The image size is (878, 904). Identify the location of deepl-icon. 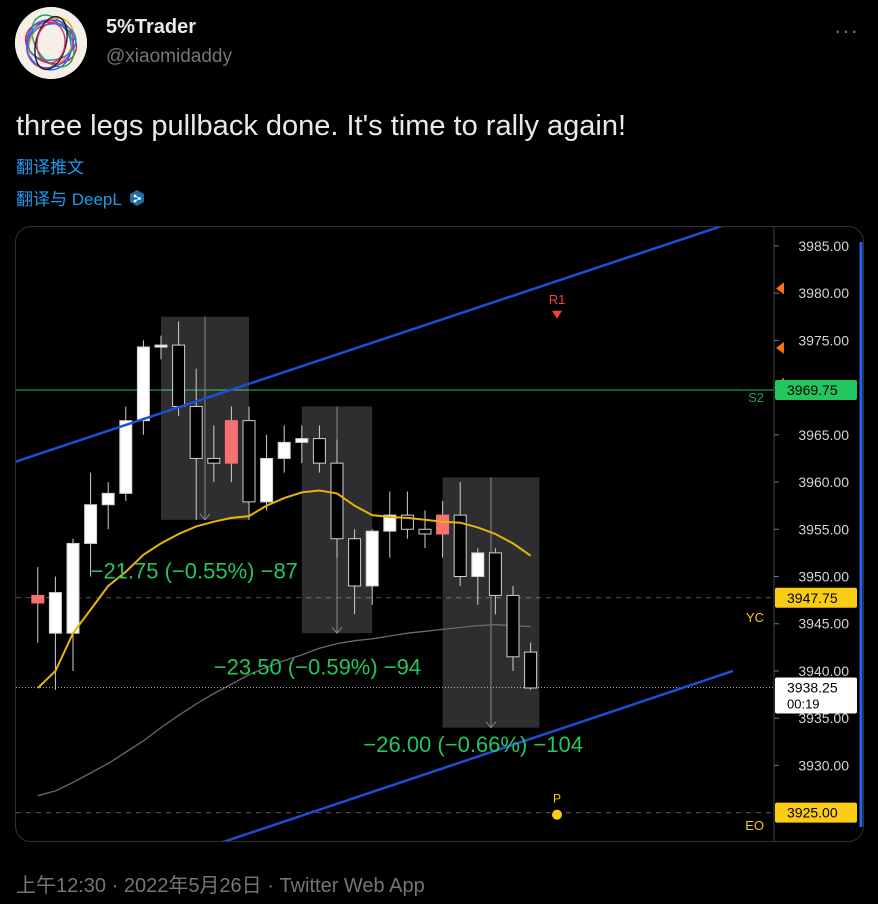
(136, 197).